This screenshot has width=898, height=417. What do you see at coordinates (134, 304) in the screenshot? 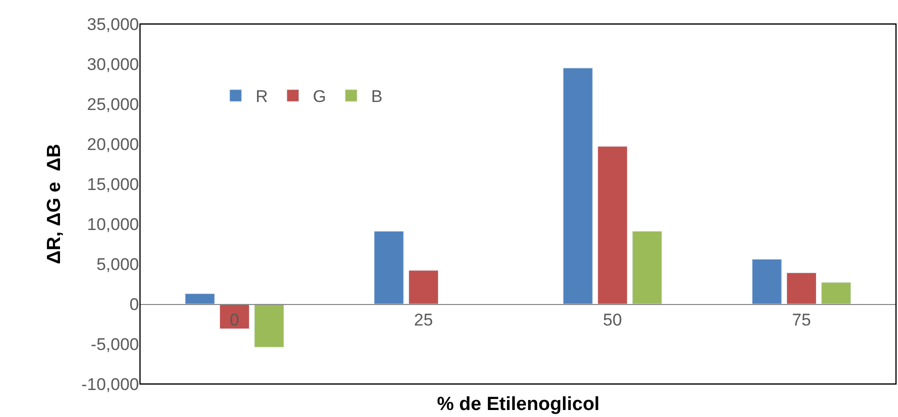
I see `y-tick-label: 0` at bounding box center [134, 304].